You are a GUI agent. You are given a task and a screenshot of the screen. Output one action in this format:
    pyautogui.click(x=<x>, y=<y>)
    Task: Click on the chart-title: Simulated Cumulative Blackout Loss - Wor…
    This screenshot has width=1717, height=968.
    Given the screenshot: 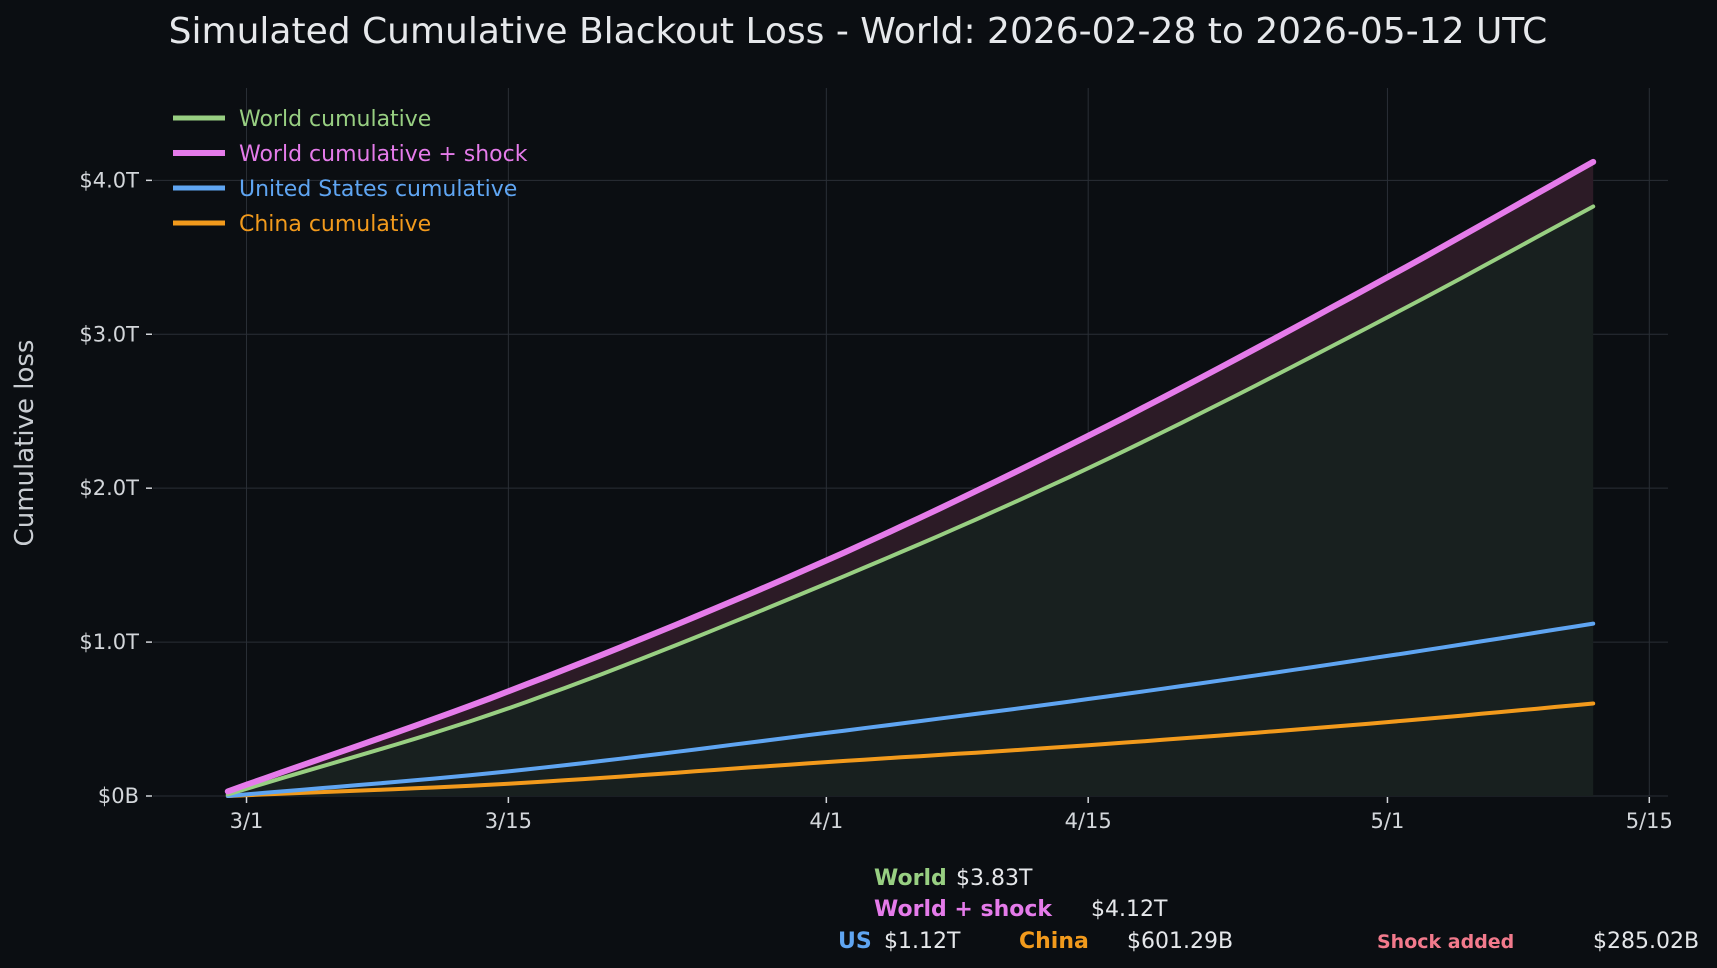 What is the action you would take?
    pyautogui.click(x=858, y=31)
    